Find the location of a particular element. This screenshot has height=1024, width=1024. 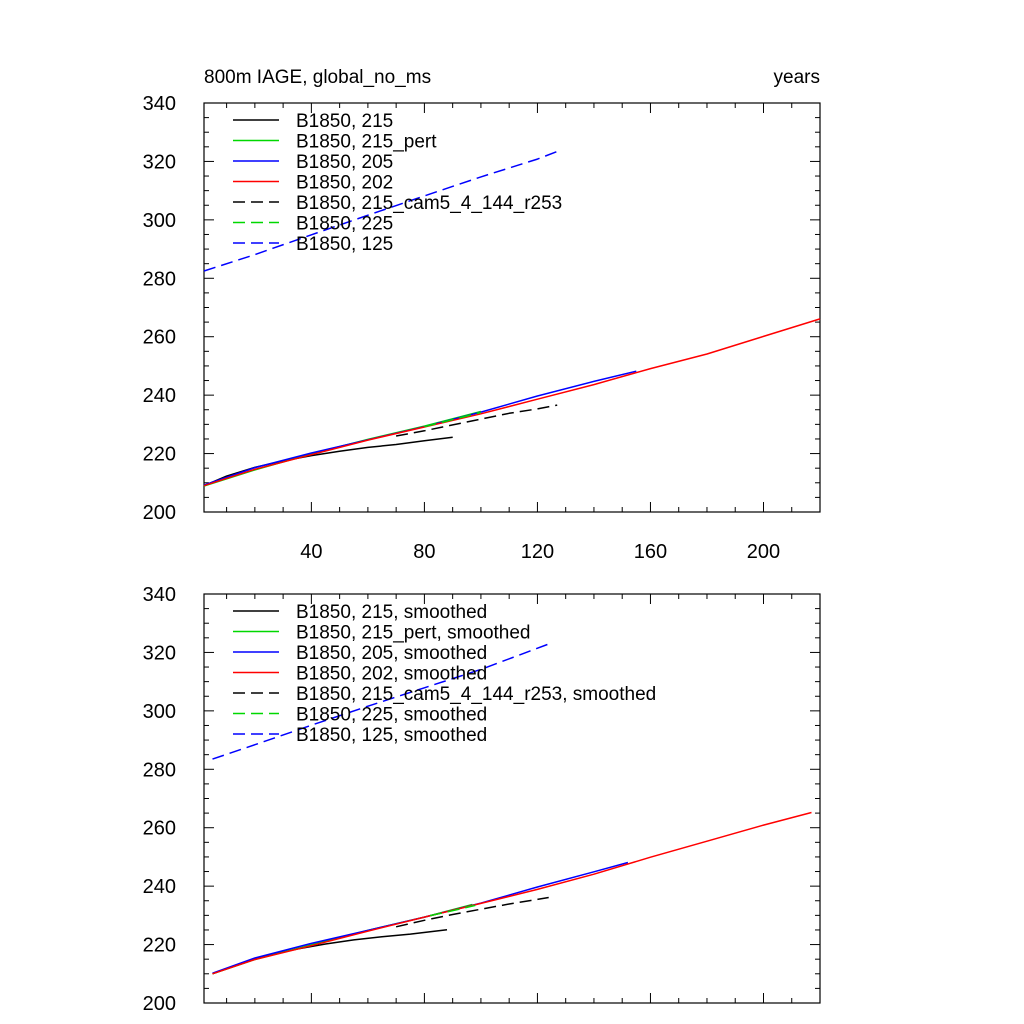

legend-label: B1850, 215_cam5_4_144_r253, smoothed is located at coordinates (476, 694).